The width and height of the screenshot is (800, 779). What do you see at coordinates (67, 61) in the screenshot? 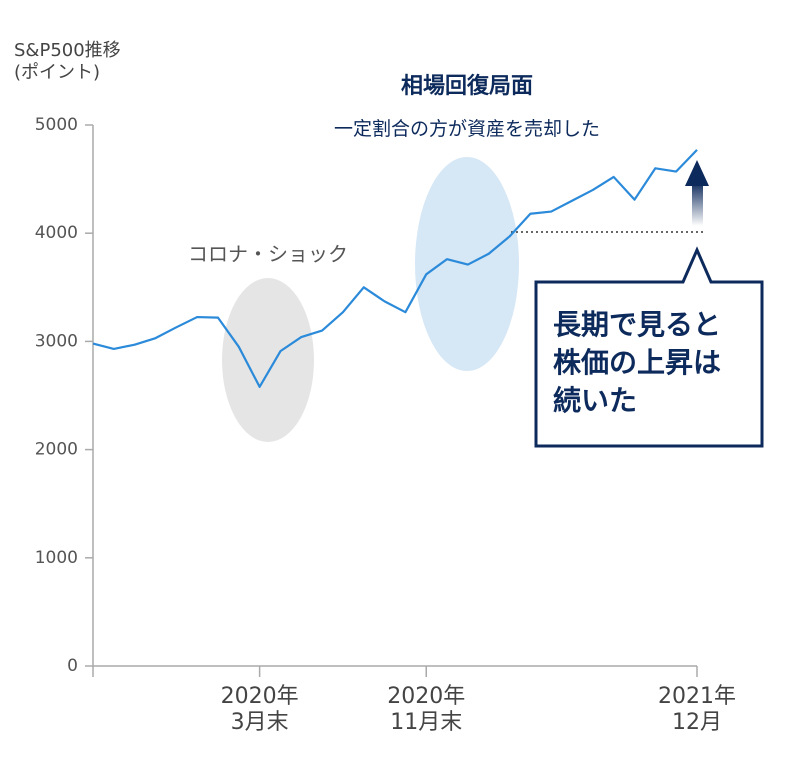
I see `y-axis-label: S&P500推移 (ポイント)` at bounding box center [67, 61].